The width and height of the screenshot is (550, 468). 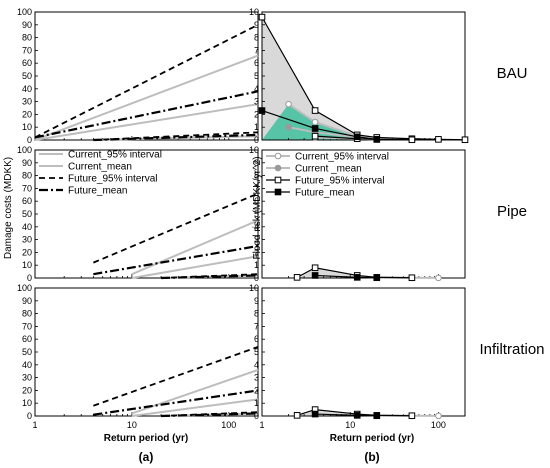 I want to click on y-tick-label: 100, so click(x=24, y=288).